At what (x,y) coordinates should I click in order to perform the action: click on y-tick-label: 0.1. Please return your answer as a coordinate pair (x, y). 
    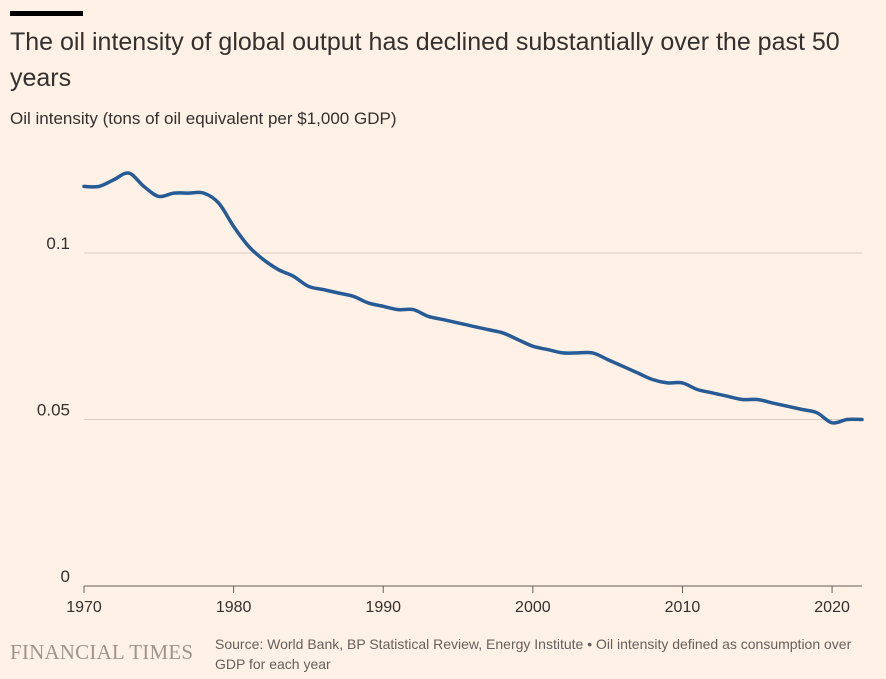
    Looking at the image, I should click on (58, 243).